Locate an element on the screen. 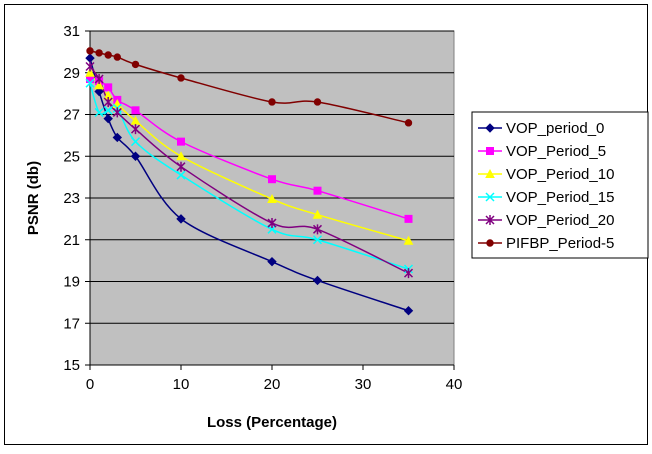 The image size is (652, 454). legend-label: VOP_Period_20 is located at coordinates (560, 220).